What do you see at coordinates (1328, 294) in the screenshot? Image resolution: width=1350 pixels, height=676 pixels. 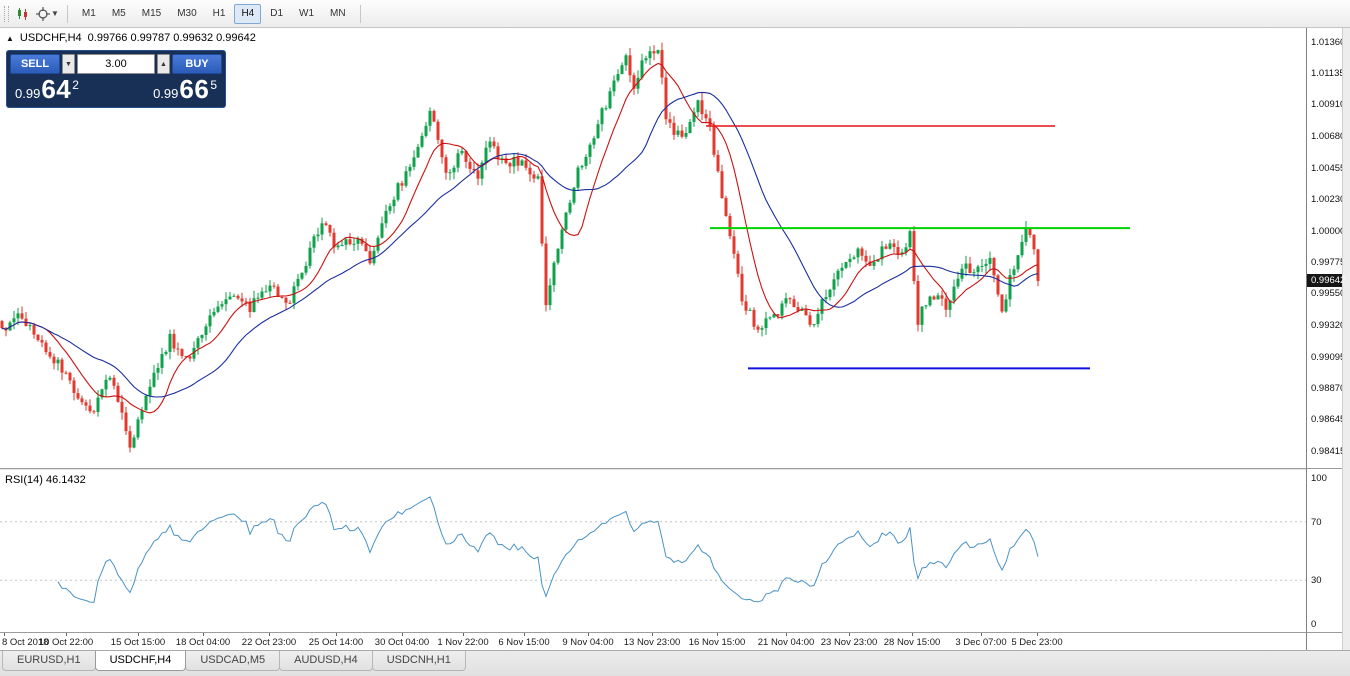 I see `price-axis-label: 0.99550` at bounding box center [1328, 294].